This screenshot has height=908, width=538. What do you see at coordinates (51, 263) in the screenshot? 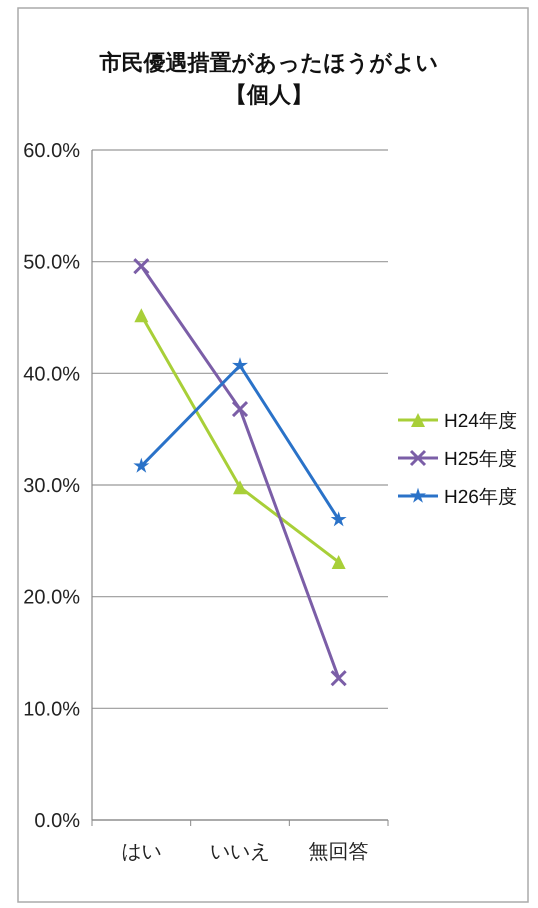
I see `y-tick-label: 50.0%` at bounding box center [51, 263].